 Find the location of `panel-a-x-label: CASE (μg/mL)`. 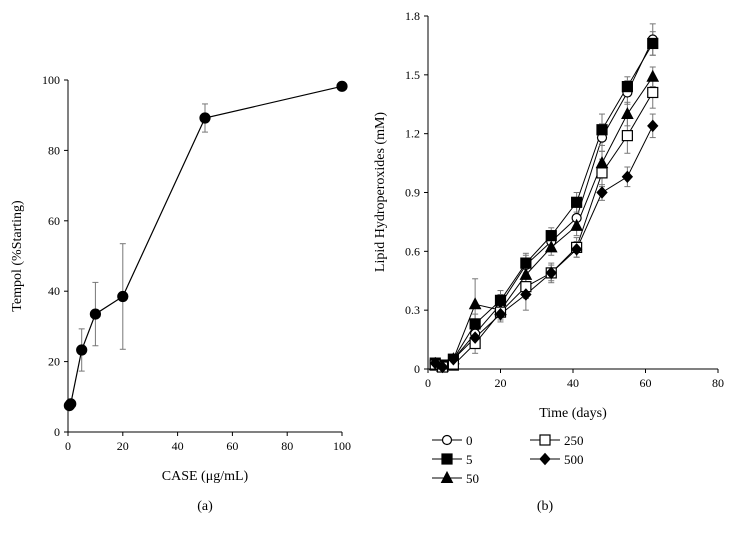

panel-a-x-label: CASE (μg/mL) is located at coordinates (205, 476).